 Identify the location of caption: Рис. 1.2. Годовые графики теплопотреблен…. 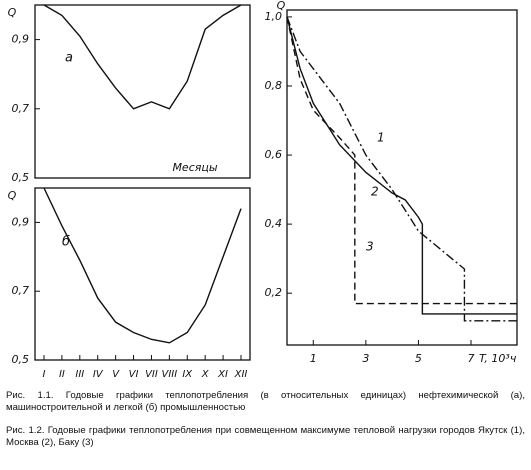
(265, 436).